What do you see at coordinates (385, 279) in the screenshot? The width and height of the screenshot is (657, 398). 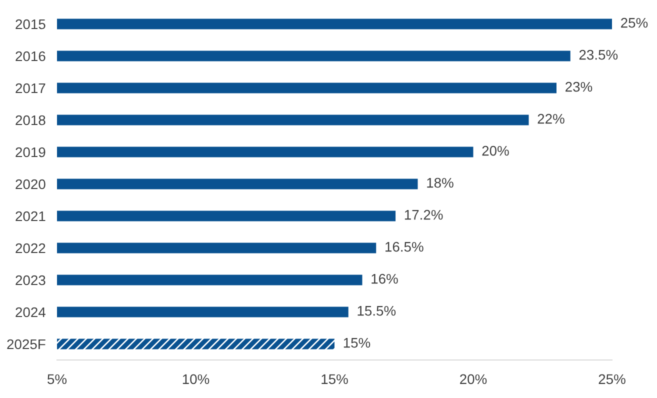 I see `data-label: 16%` at bounding box center [385, 279].